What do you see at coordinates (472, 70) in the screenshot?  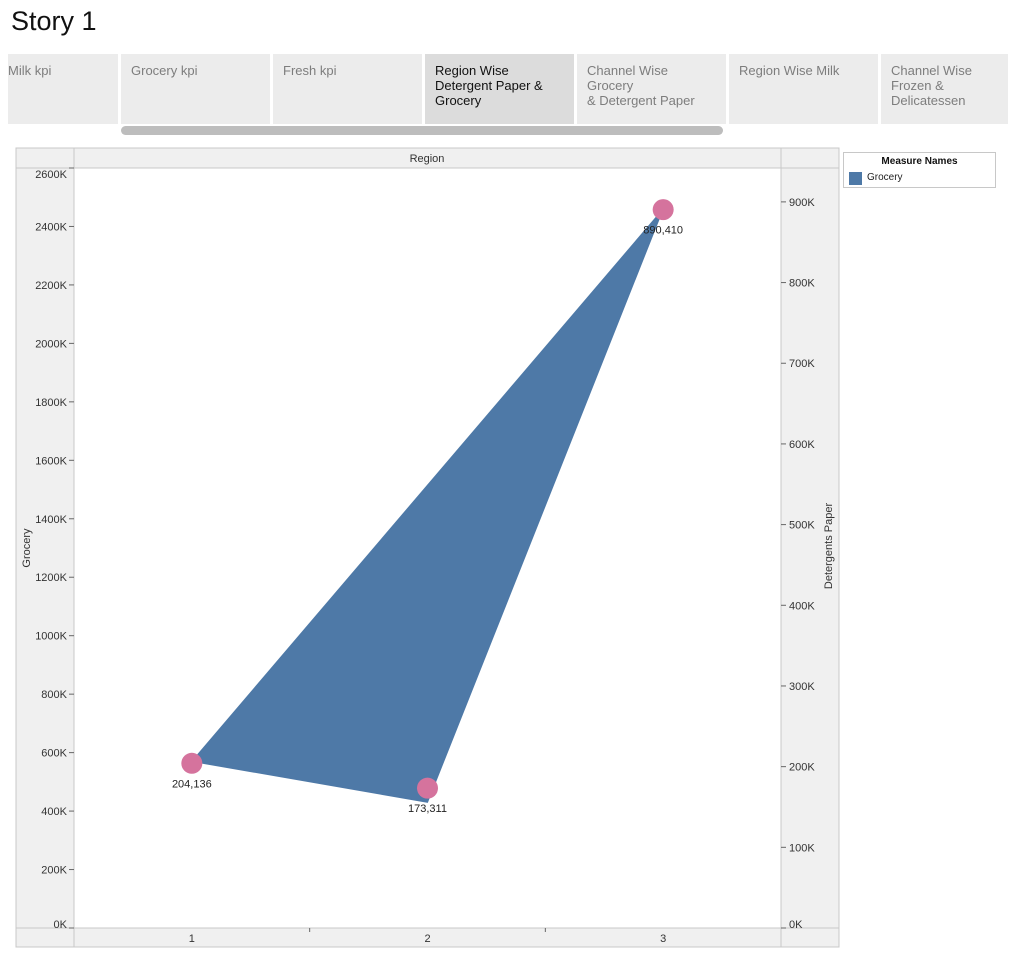 I see `tab-label: Region Wise` at bounding box center [472, 70].